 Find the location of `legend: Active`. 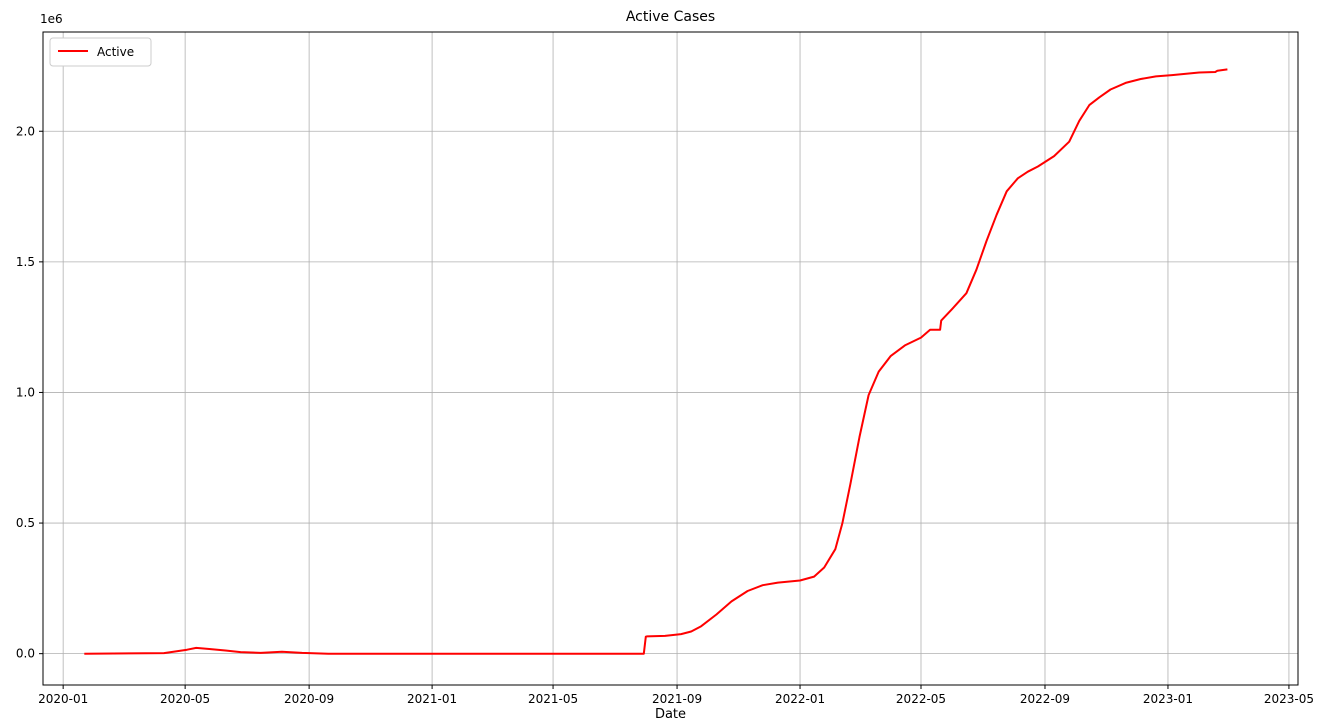

legend: Active is located at coordinates (100, 52).